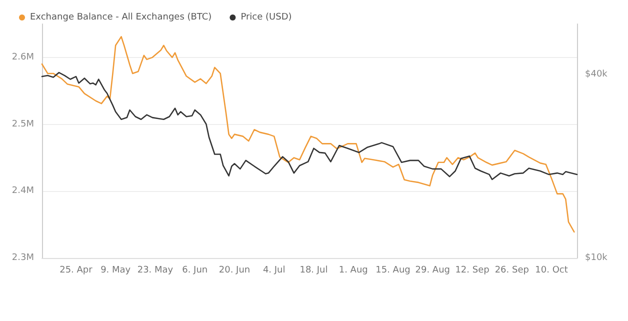 This screenshot has width=628, height=321. Describe the element at coordinates (23, 258) in the screenshot. I see `y-tick-label: 2.3M` at that location.